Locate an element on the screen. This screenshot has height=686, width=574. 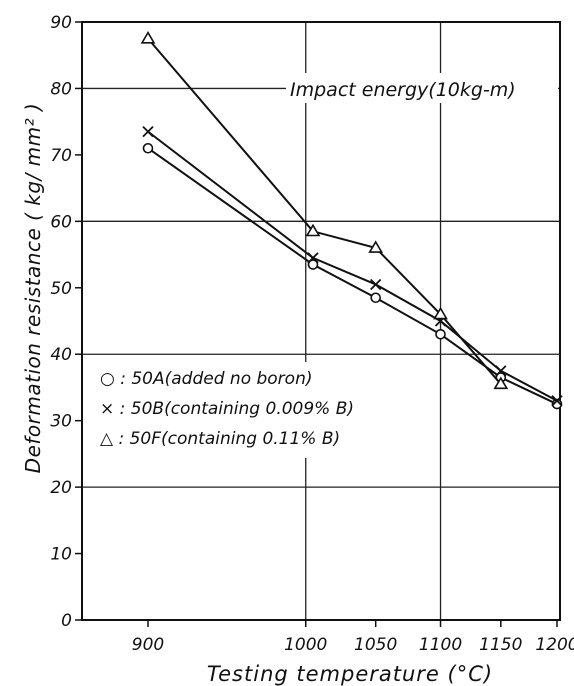
y-tick-label: 20 is located at coordinates (61, 488).